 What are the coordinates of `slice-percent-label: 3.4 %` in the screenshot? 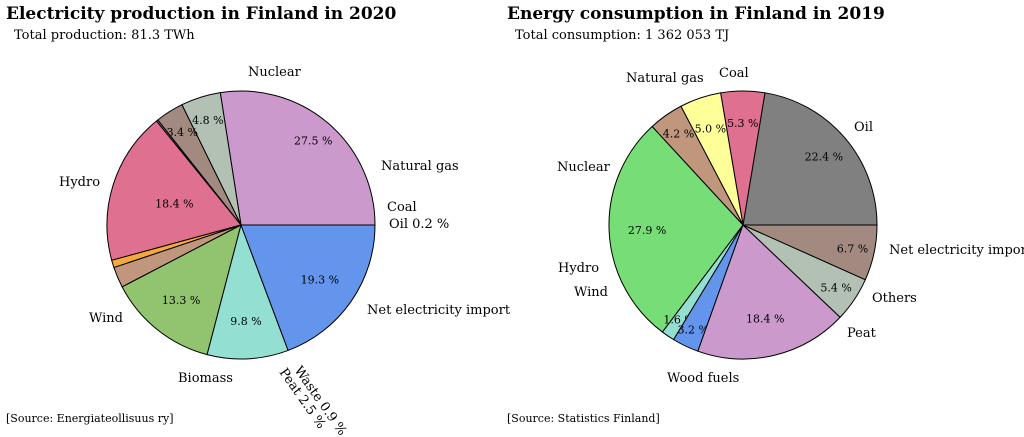 It's located at (182, 132).